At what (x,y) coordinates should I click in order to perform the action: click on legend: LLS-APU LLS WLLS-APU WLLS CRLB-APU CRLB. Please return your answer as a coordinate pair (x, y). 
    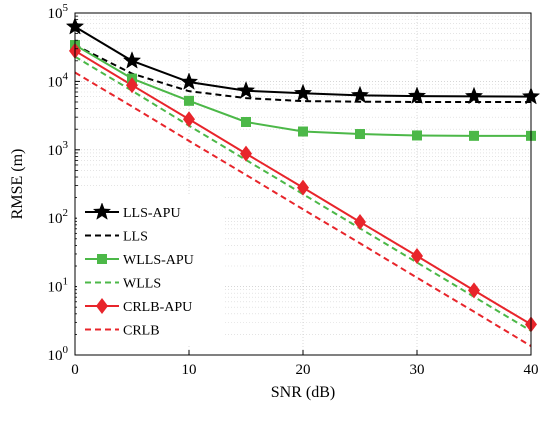
    Looking at the image, I should click on (151, 270).